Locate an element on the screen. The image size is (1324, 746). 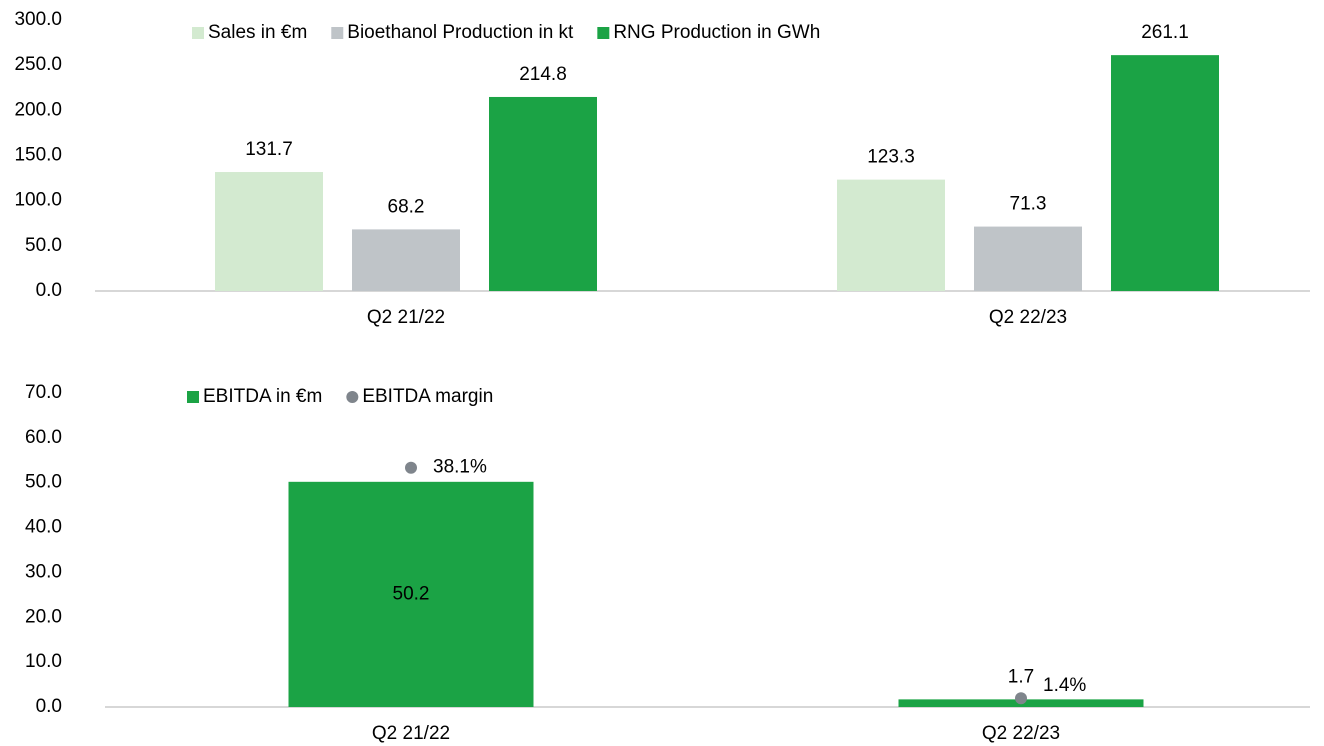
data-label: 1.7 is located at coordinates (1021, 676).